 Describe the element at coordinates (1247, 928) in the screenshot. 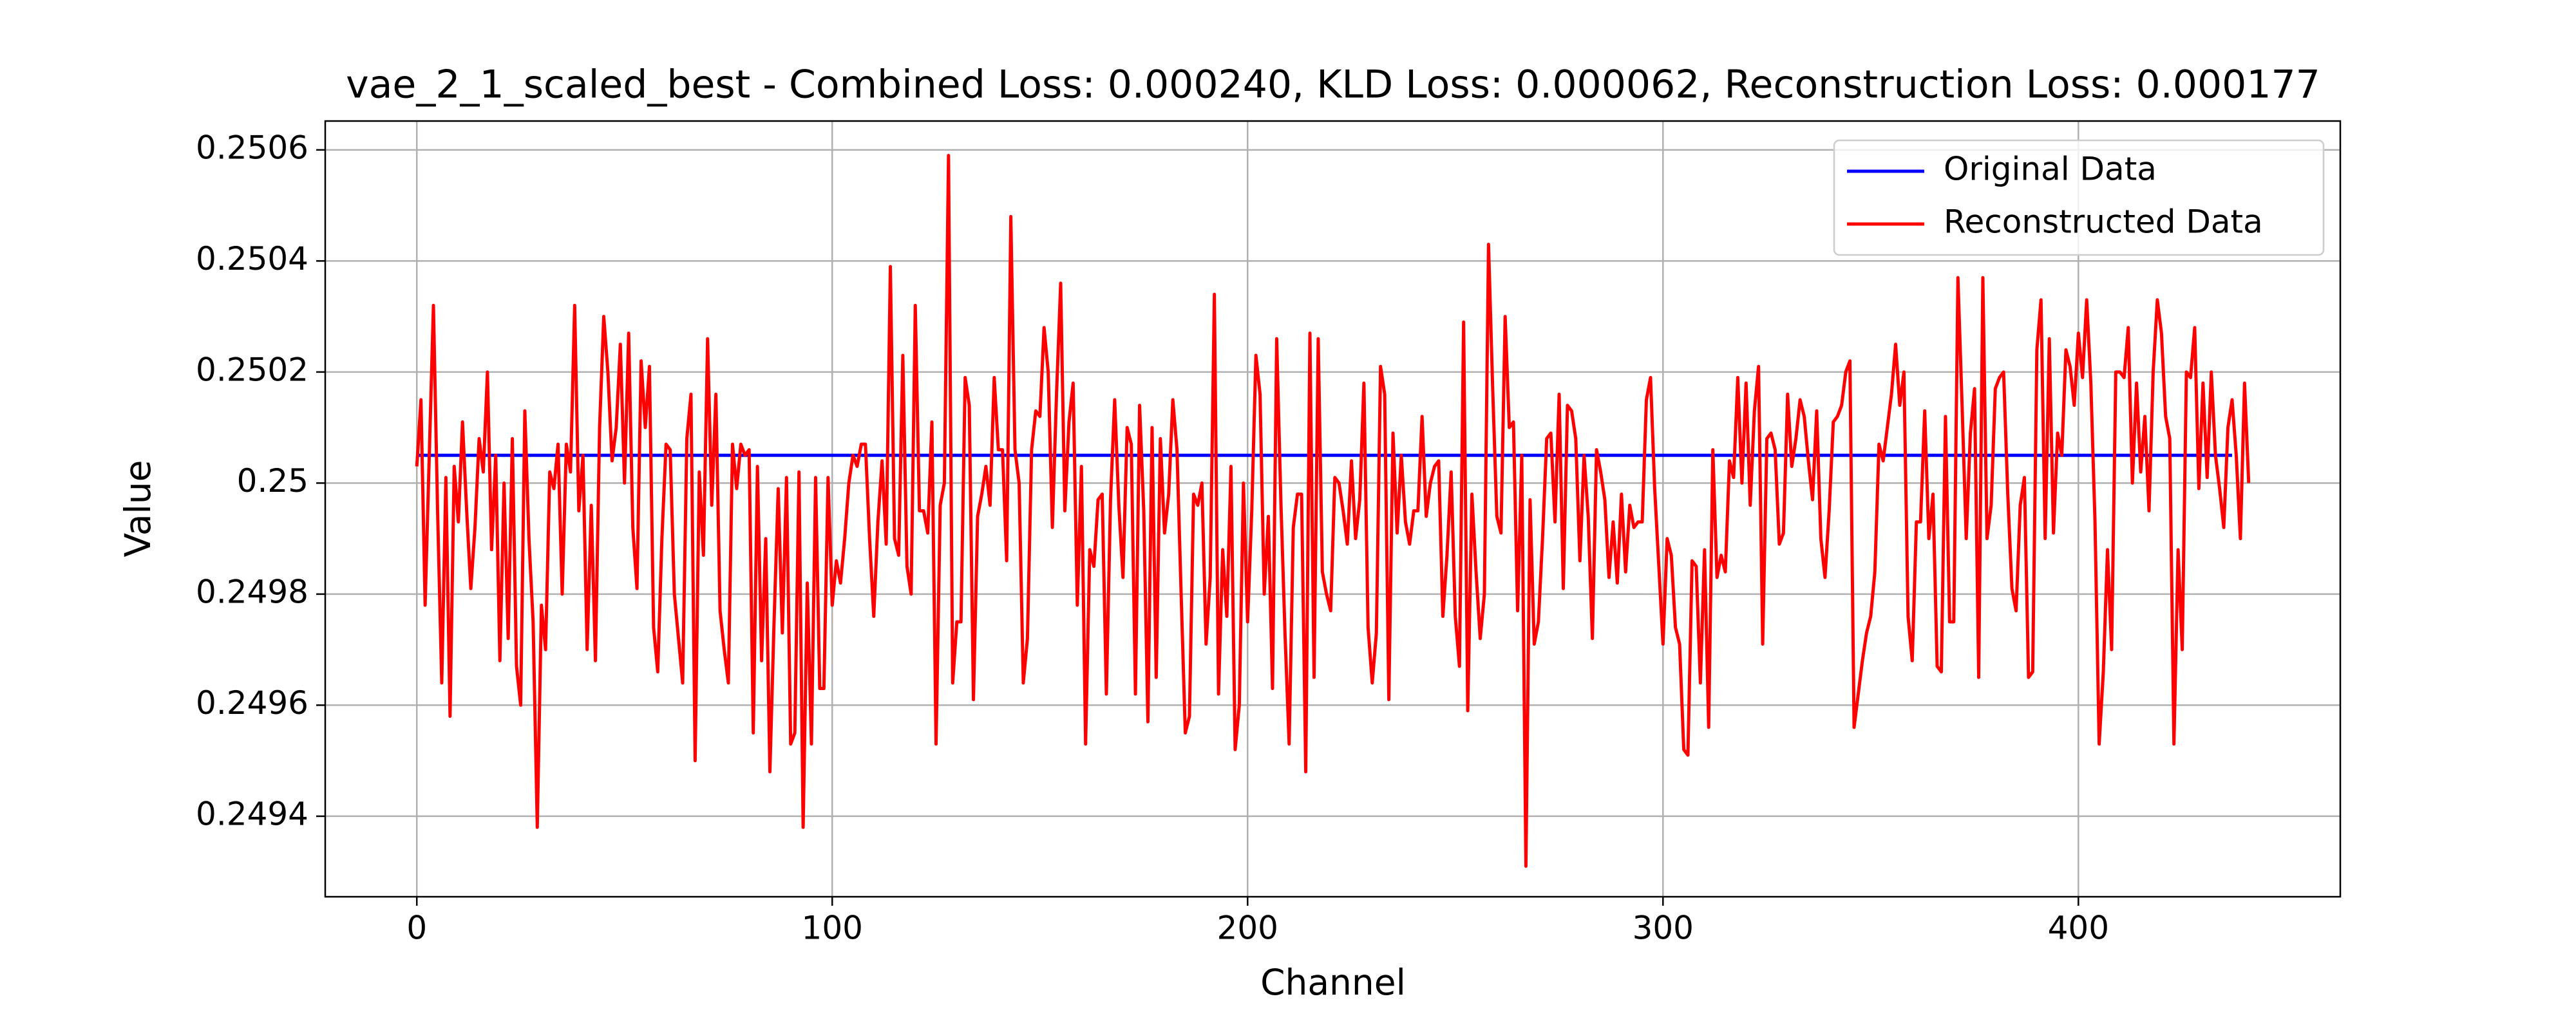

I see `x-tick-label: 200` at that location.